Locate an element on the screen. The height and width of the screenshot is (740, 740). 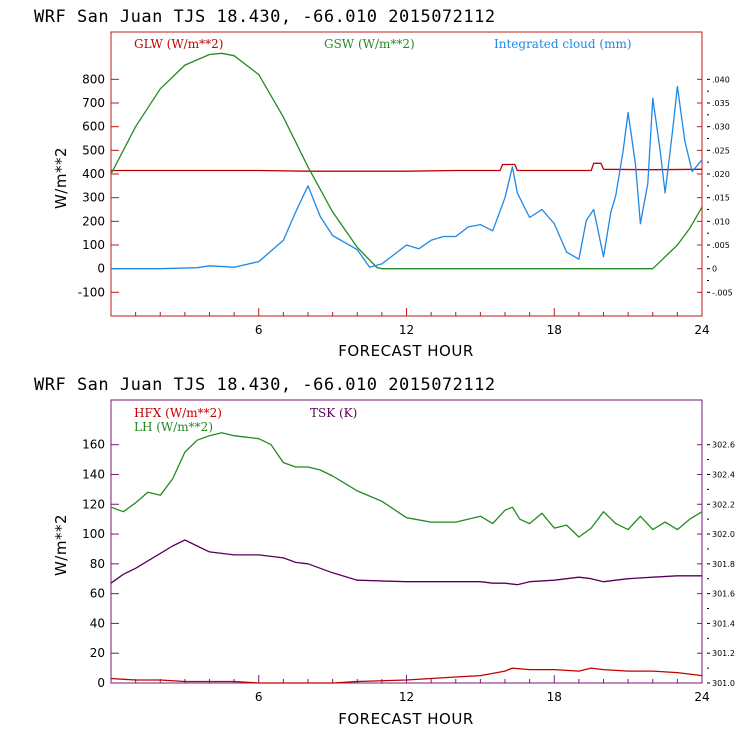
top-y-tick-label: 200 is located at coordinates (93, 221).